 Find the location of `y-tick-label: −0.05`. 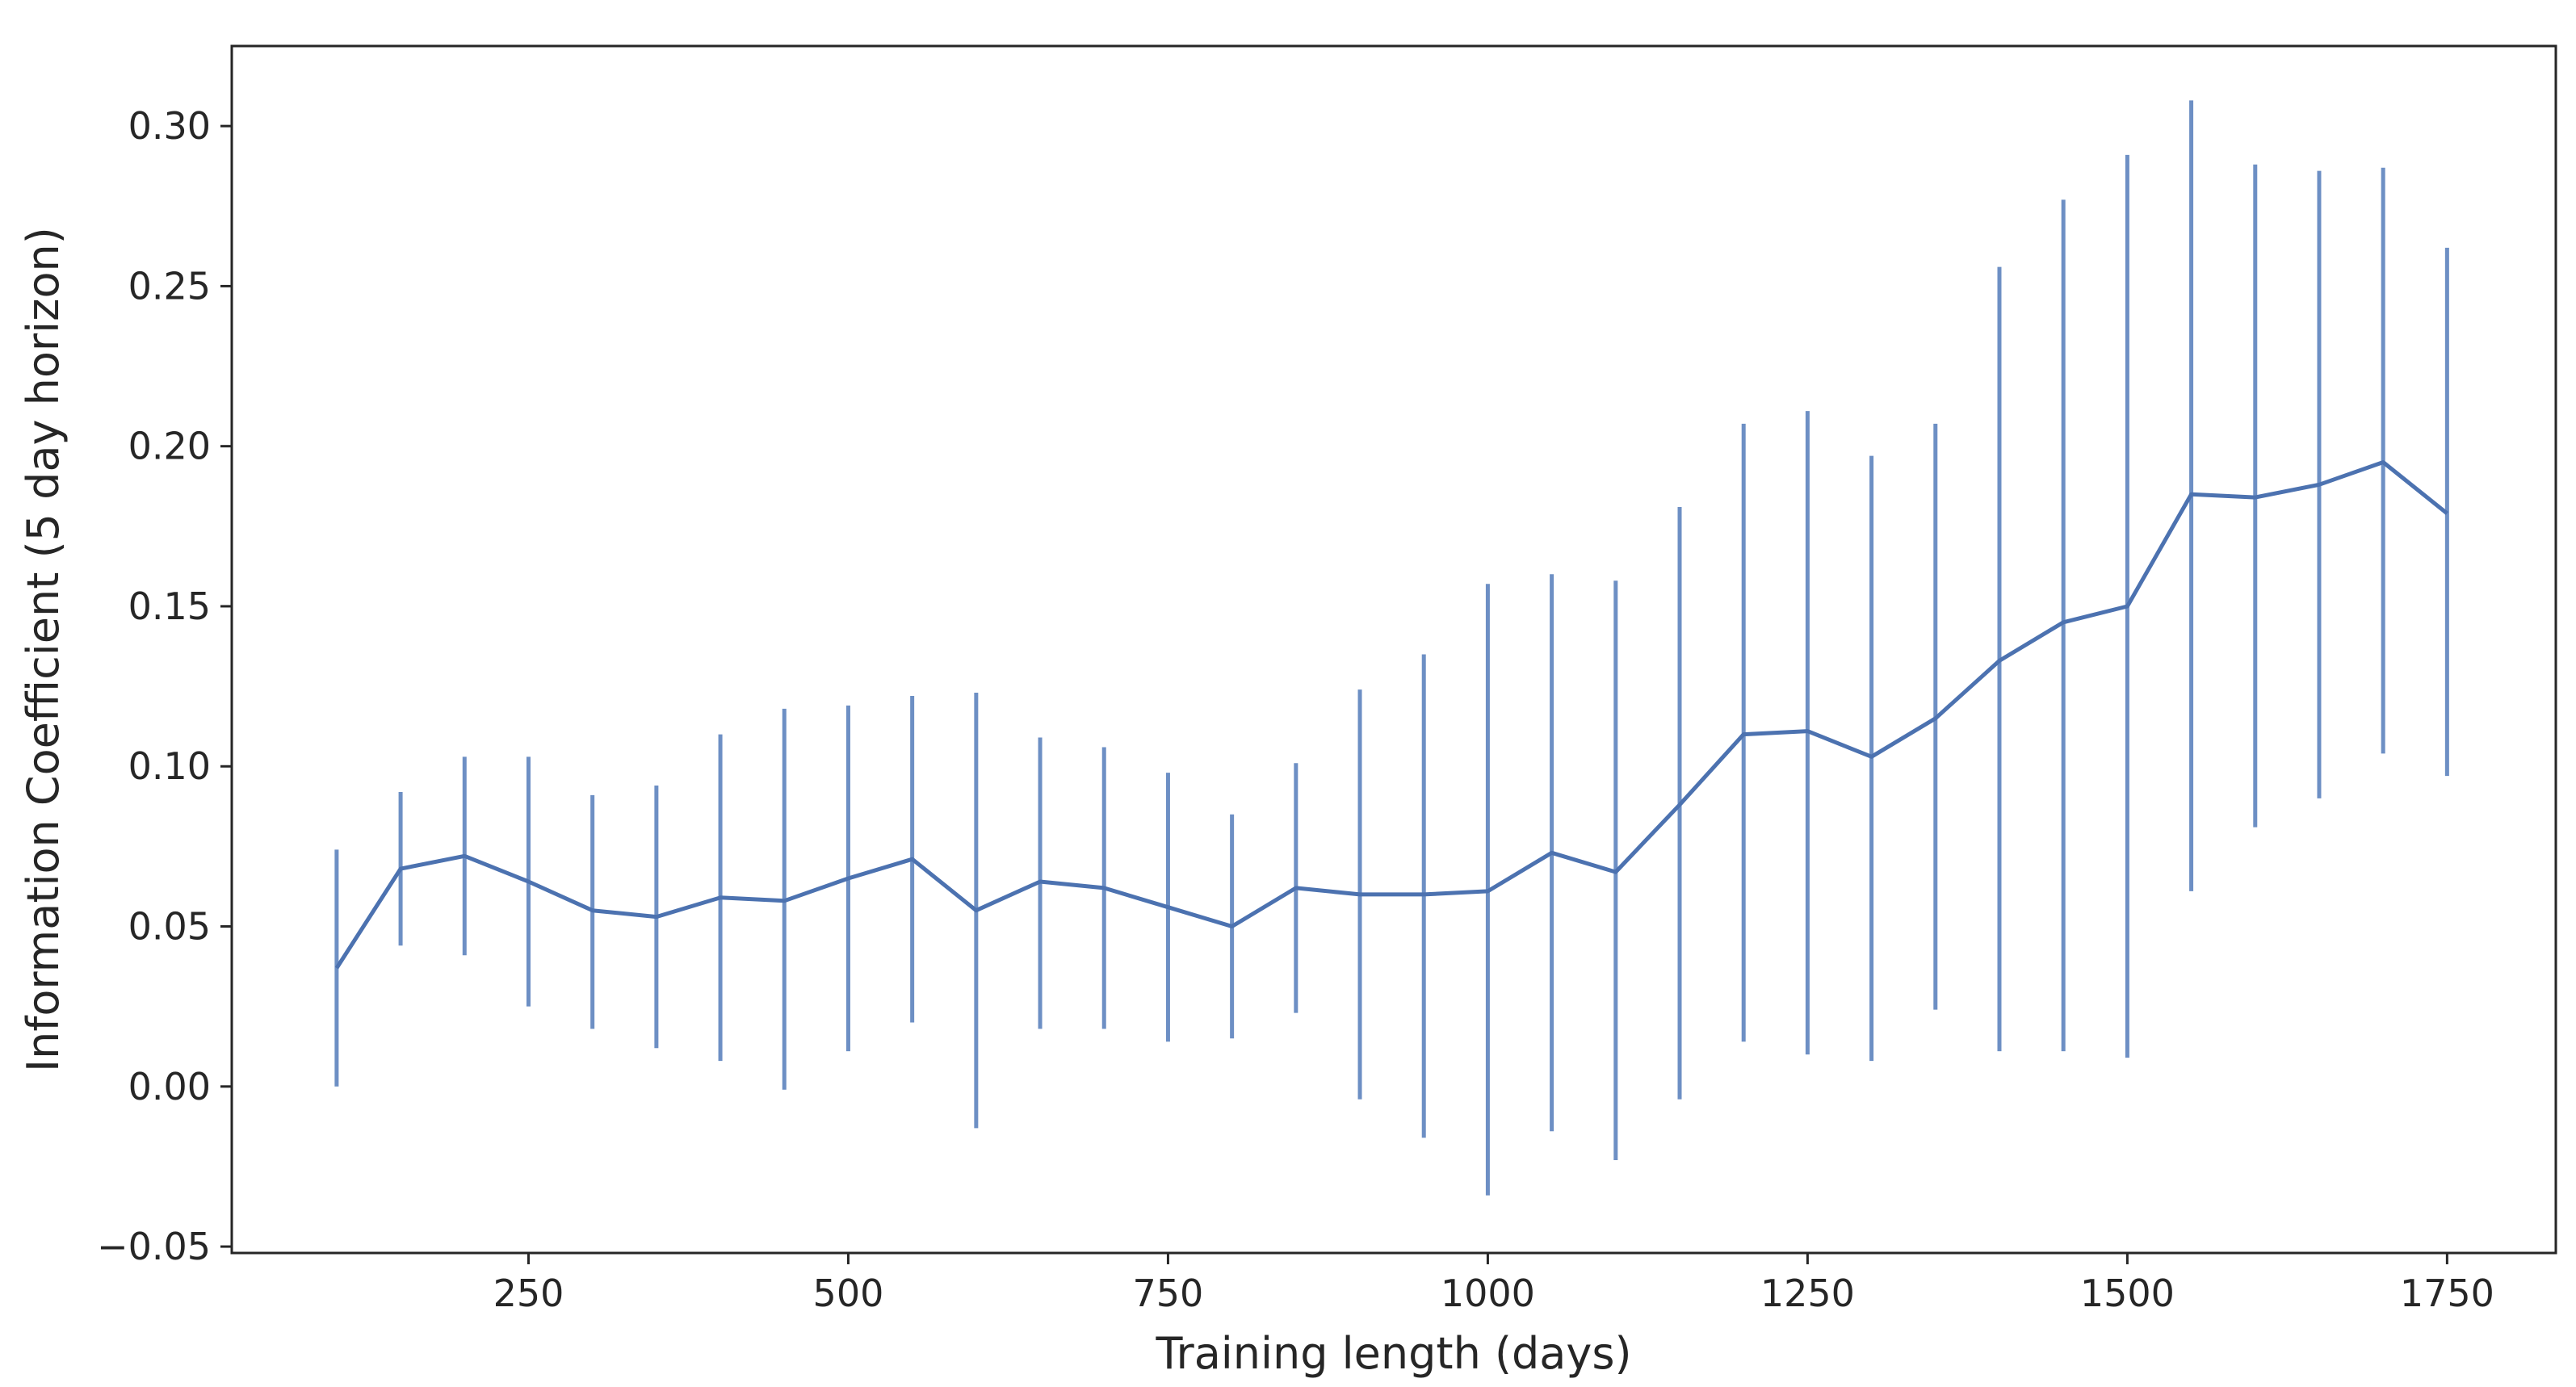

y-tick-label: −0.05 is located at coordinates (154, 1246).